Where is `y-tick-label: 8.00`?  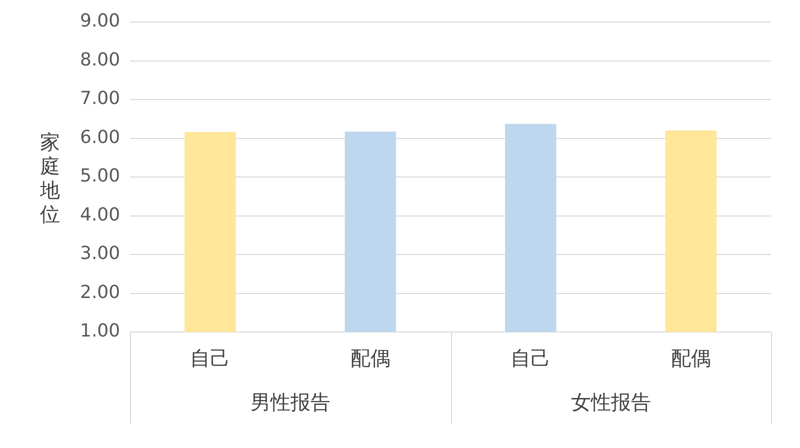 y-tick-label: 8.00 is located at coordinates (100, 59).